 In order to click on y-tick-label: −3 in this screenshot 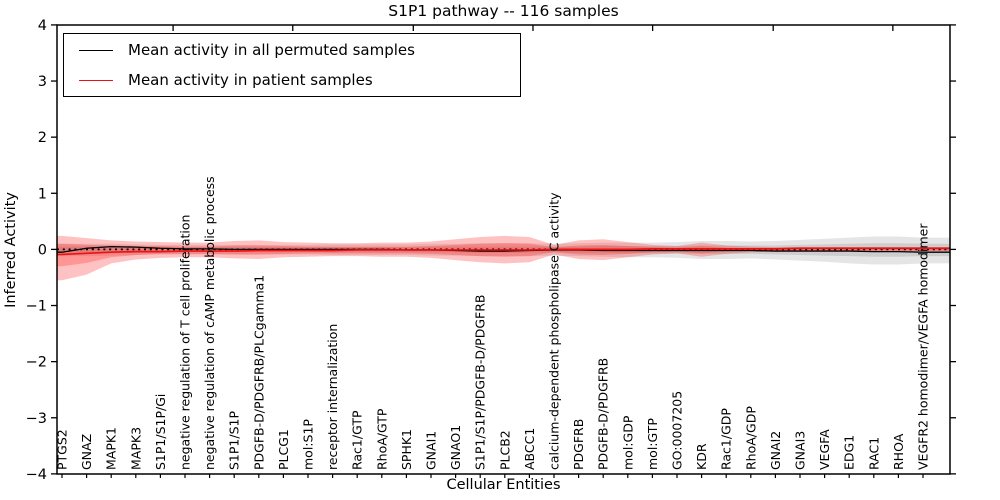, I will do `click(36, 419)`.